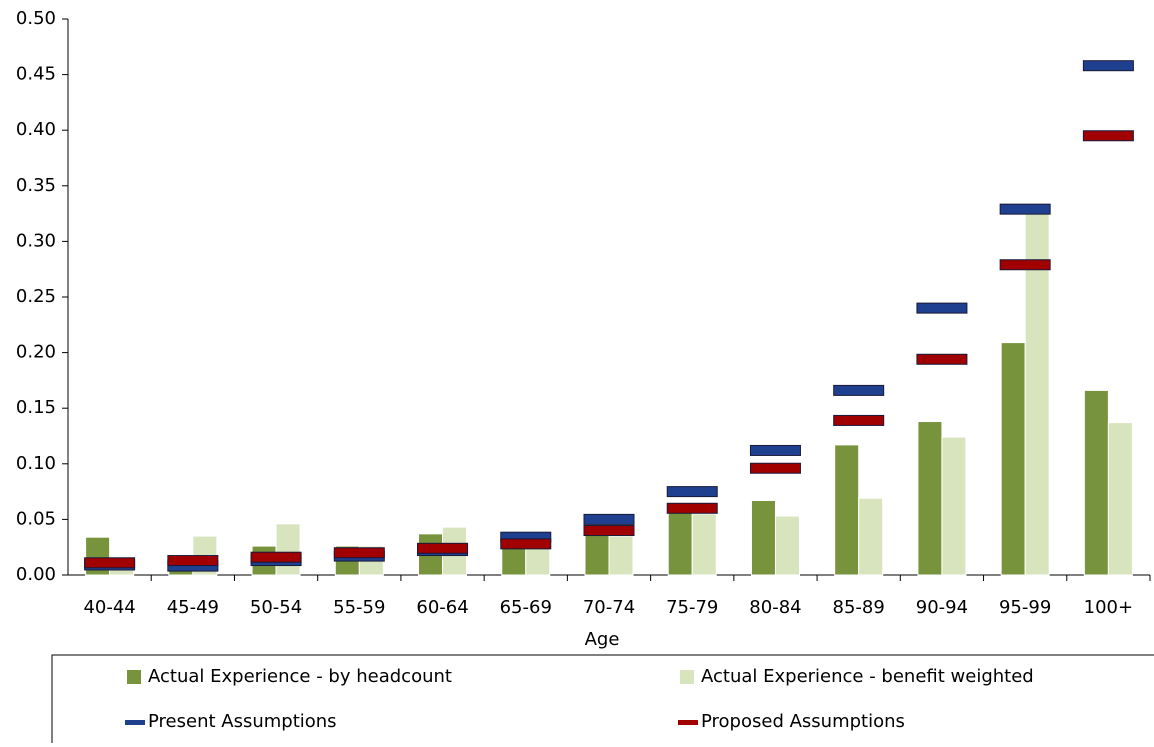 The width and height of the screenshot is (1154, 747). Describe the element at coordinates (442, 607) in the screenshot. I see `x-tick-label: 60-64` at that location.